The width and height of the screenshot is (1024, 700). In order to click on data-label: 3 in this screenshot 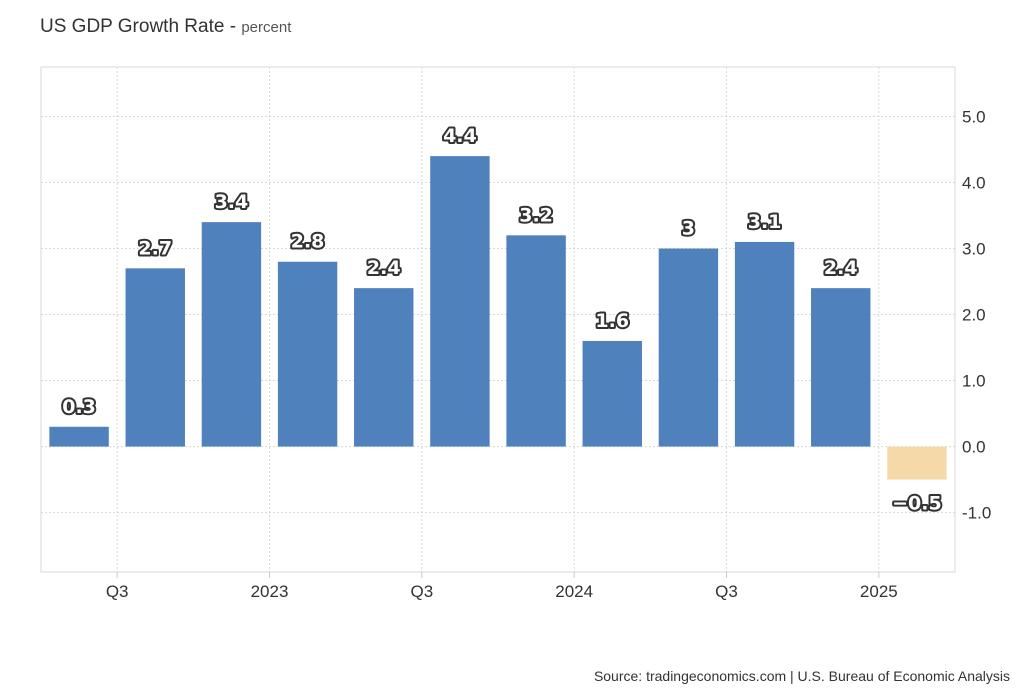, I will do `click(688, 229)`.